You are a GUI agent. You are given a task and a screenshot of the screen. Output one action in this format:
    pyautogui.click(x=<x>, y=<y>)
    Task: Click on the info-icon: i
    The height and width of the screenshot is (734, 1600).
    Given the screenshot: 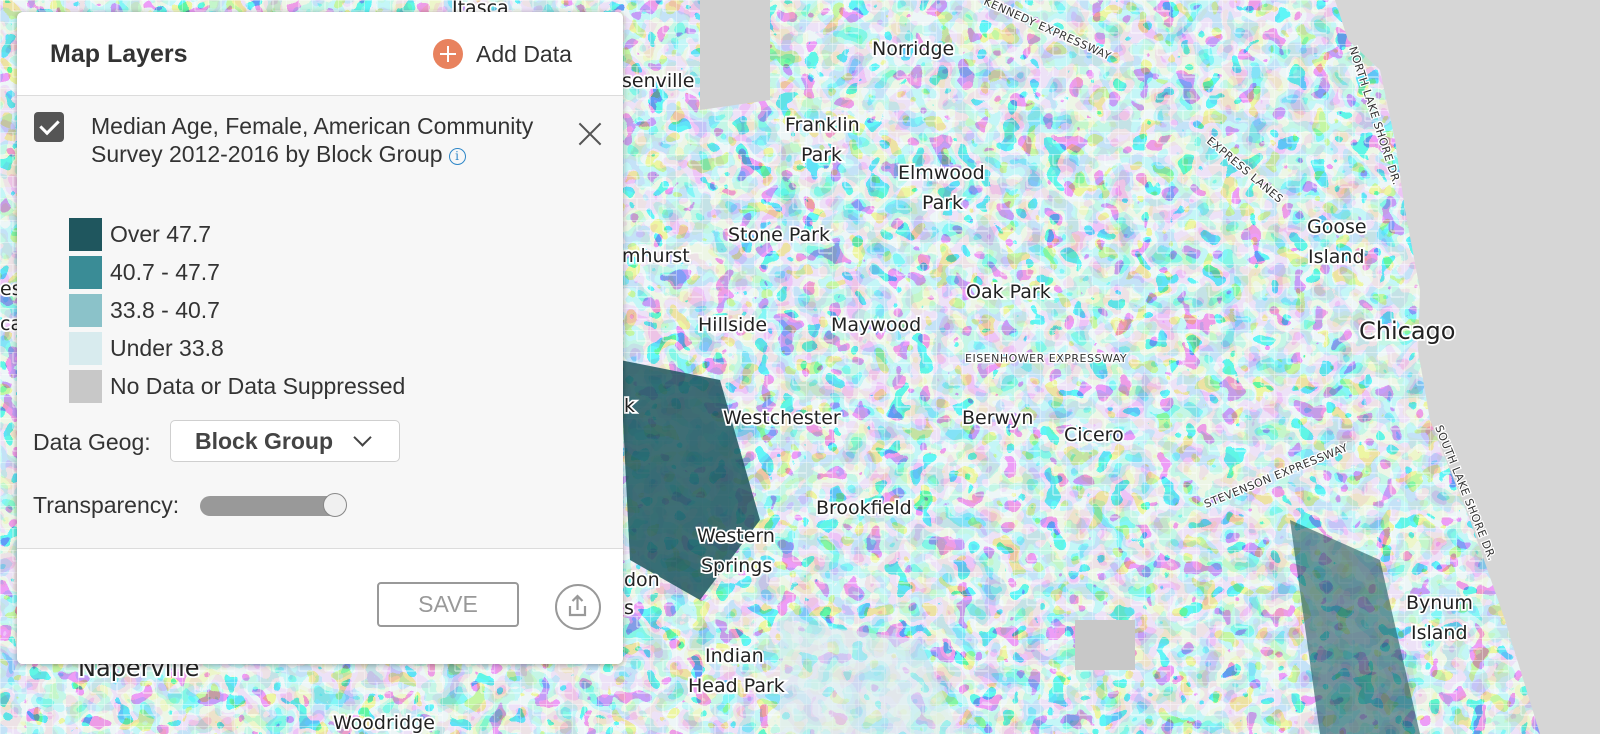 What is the action you would take?
    pyautogui.click(x=457, y=156)
    